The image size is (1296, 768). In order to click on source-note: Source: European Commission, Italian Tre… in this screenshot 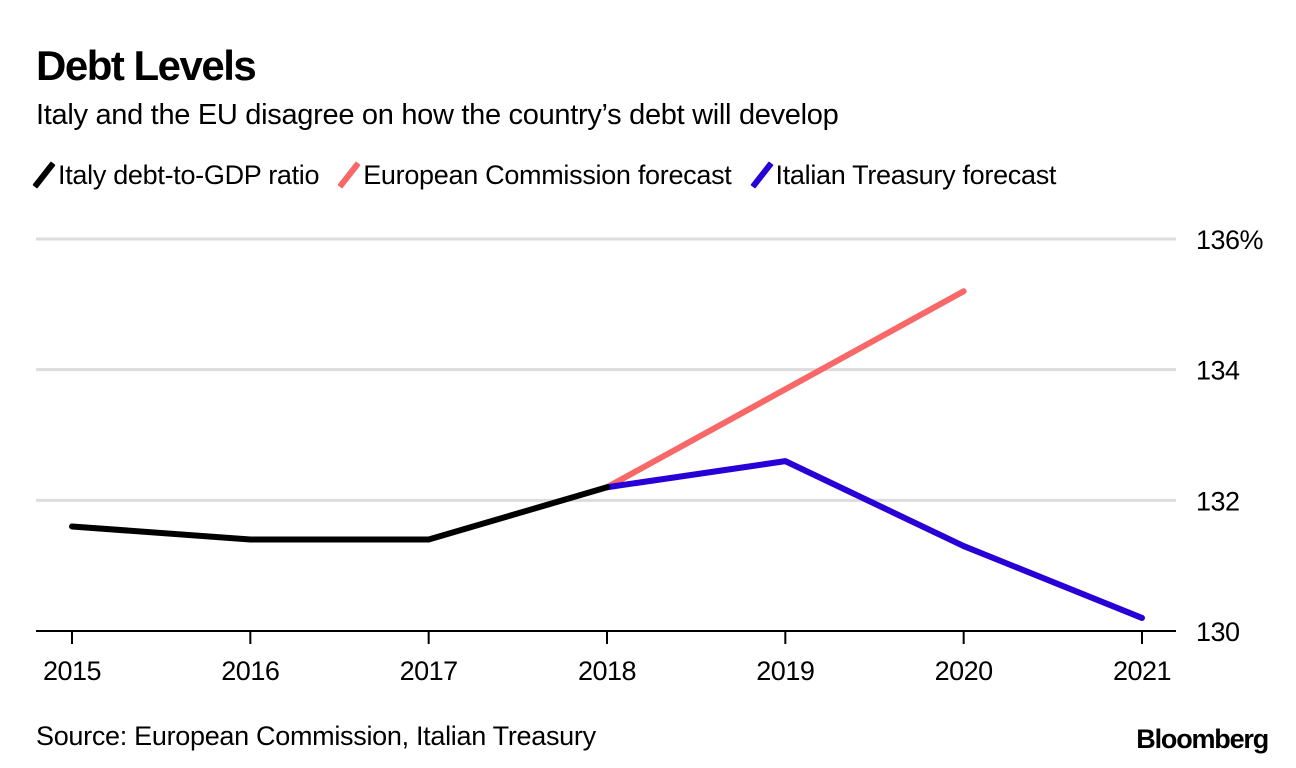, I will do `click(316, 736)`.